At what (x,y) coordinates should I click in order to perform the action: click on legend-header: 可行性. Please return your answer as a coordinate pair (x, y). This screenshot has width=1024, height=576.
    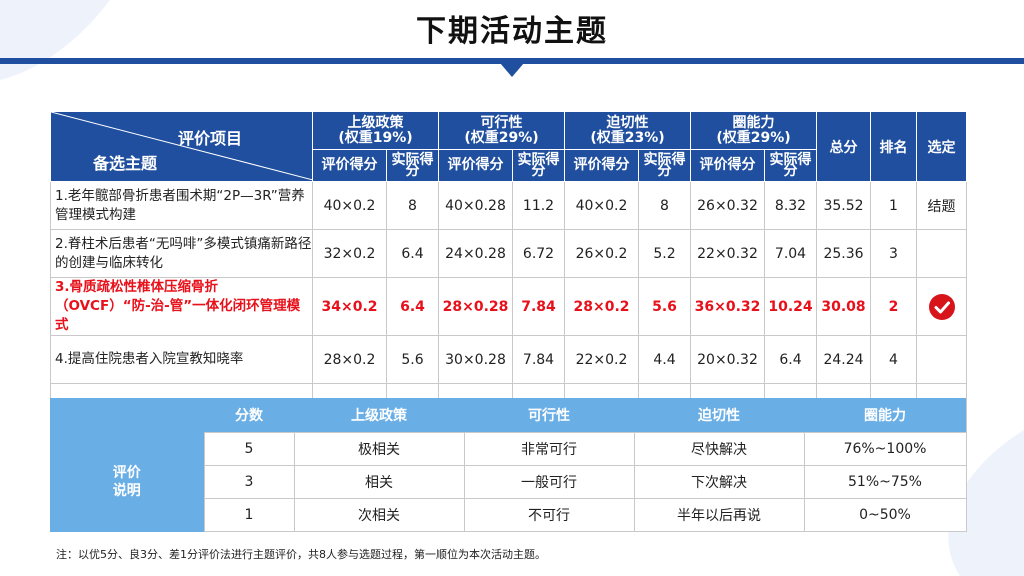
    Looking at the image, I should click on (549, 415).